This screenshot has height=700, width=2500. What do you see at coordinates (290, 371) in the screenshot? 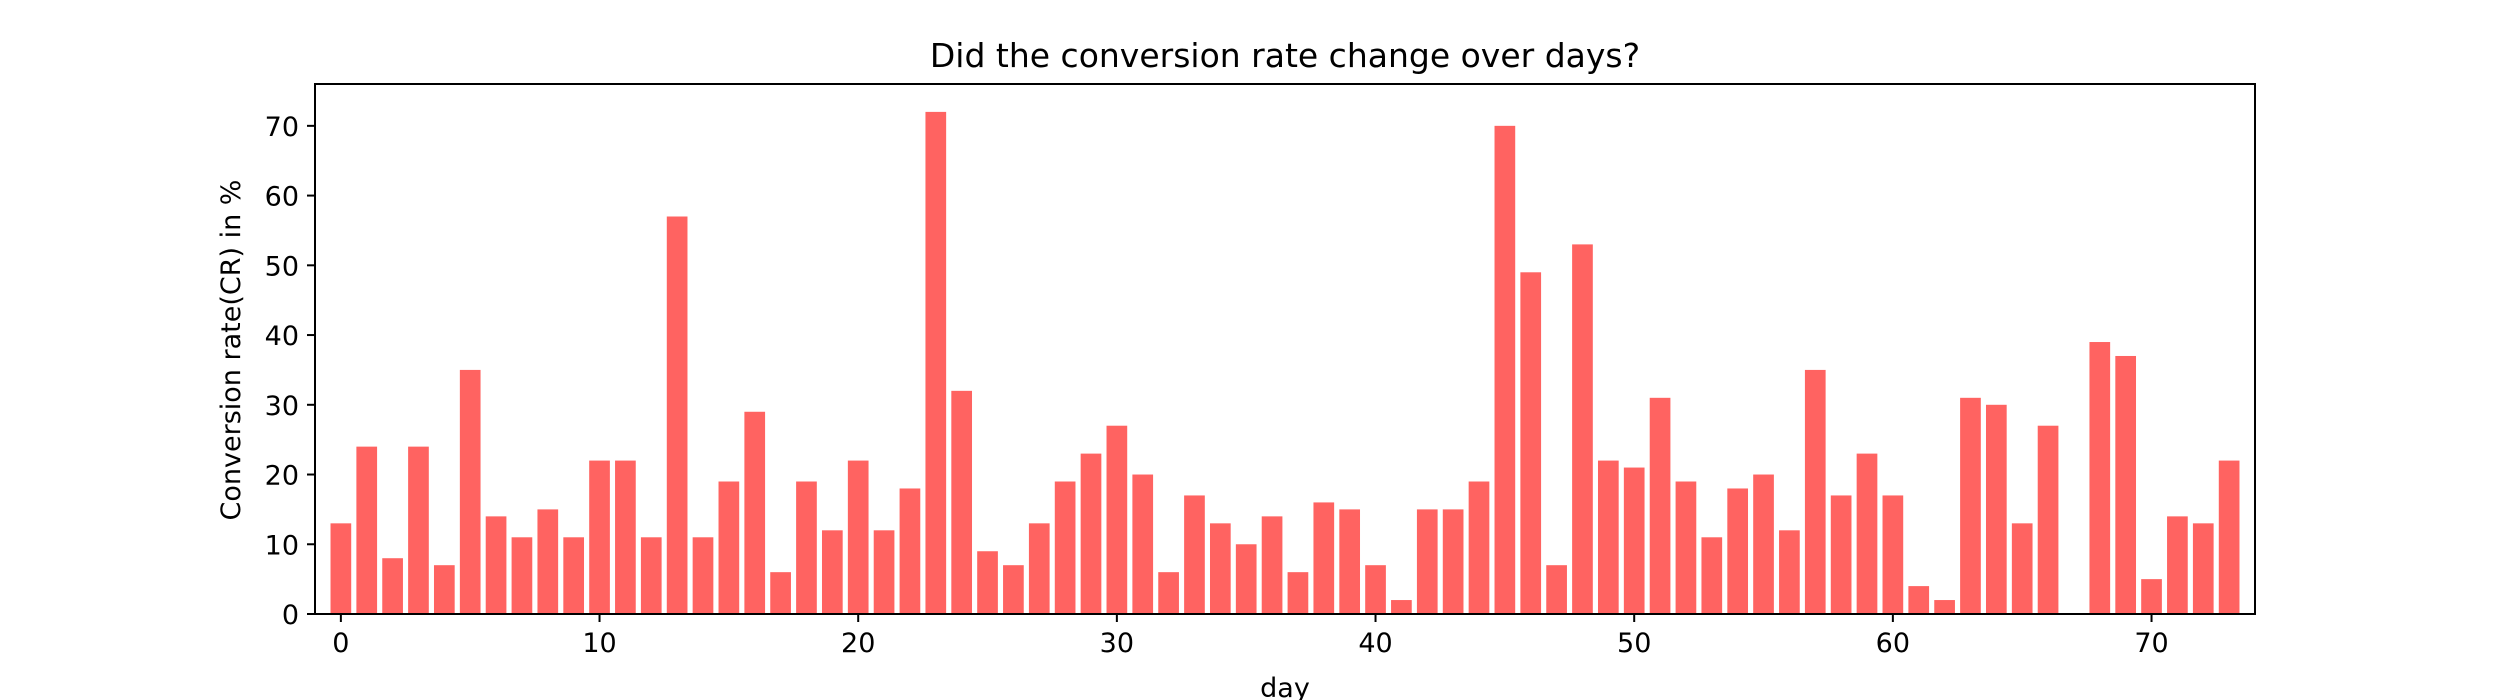
I see `y-axis-ticks: 0 10 20 30 40 50 60 70` at bounding box center [290, 371].